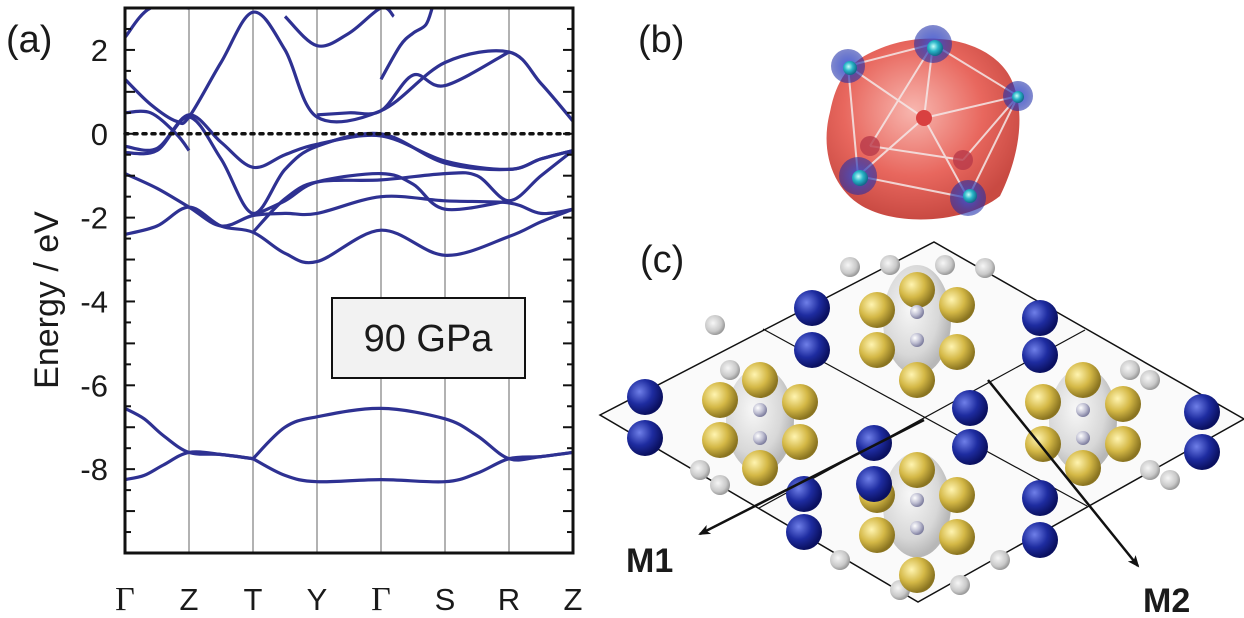  Describe the element at coordinates (649, 561) in the screenshot. I see `label-m1: M1` at that location.